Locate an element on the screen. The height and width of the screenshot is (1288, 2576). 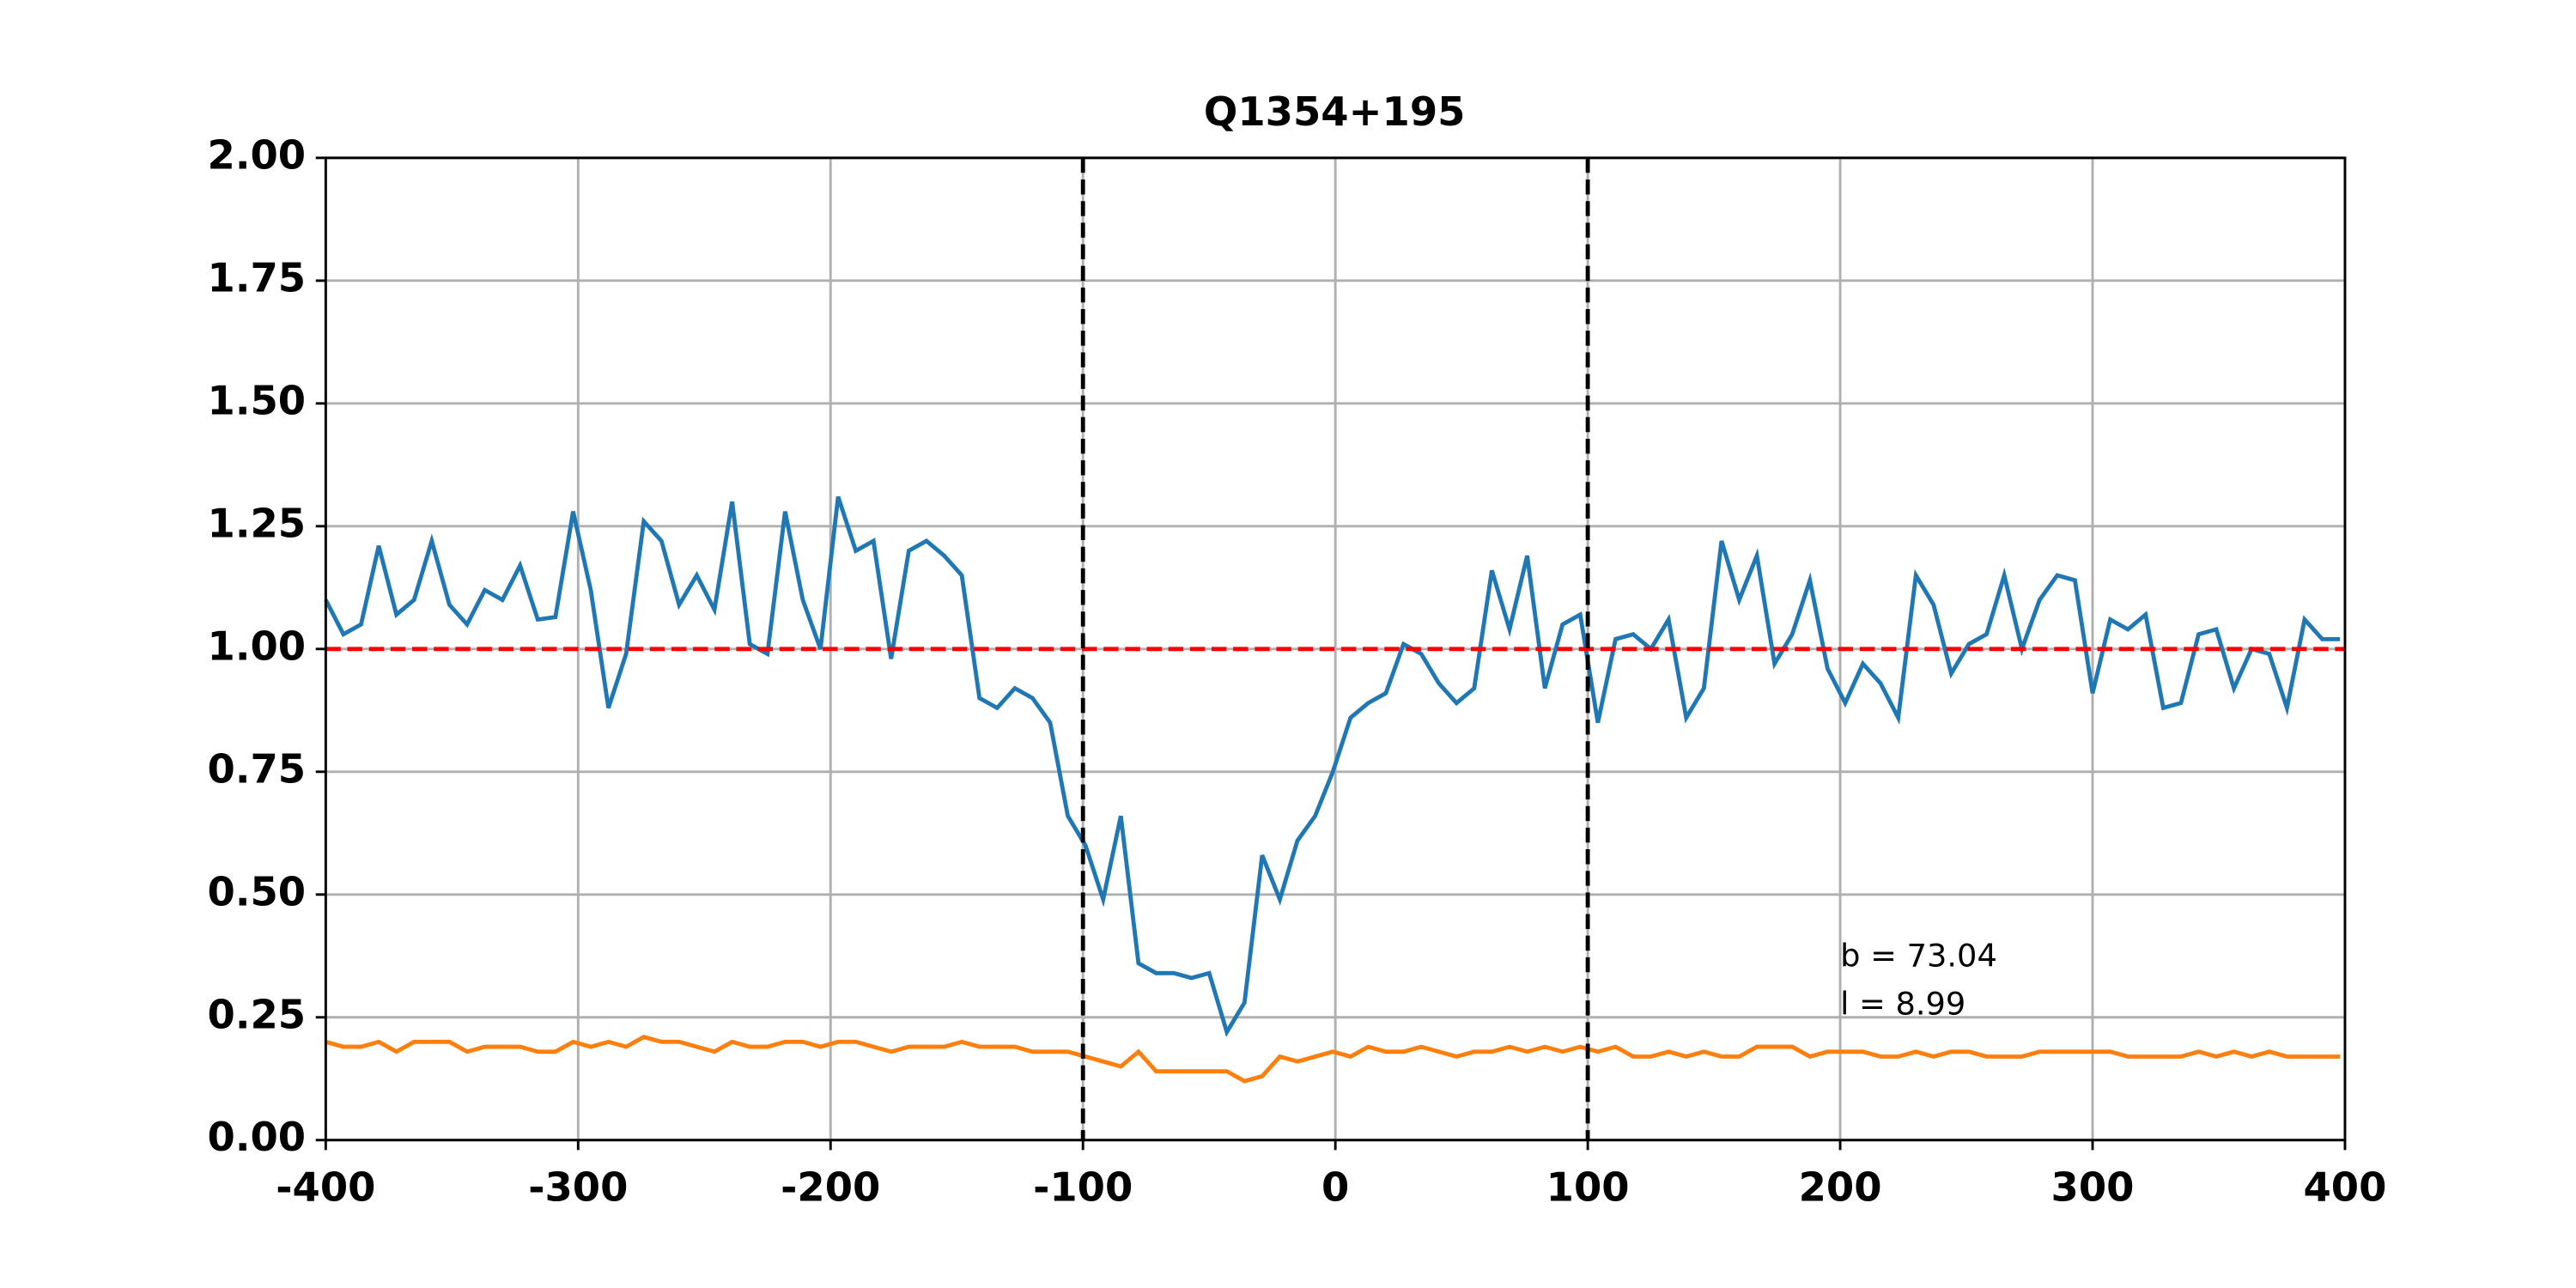
chart-title: Q1354+195 is located at coordinates (1335, 112).